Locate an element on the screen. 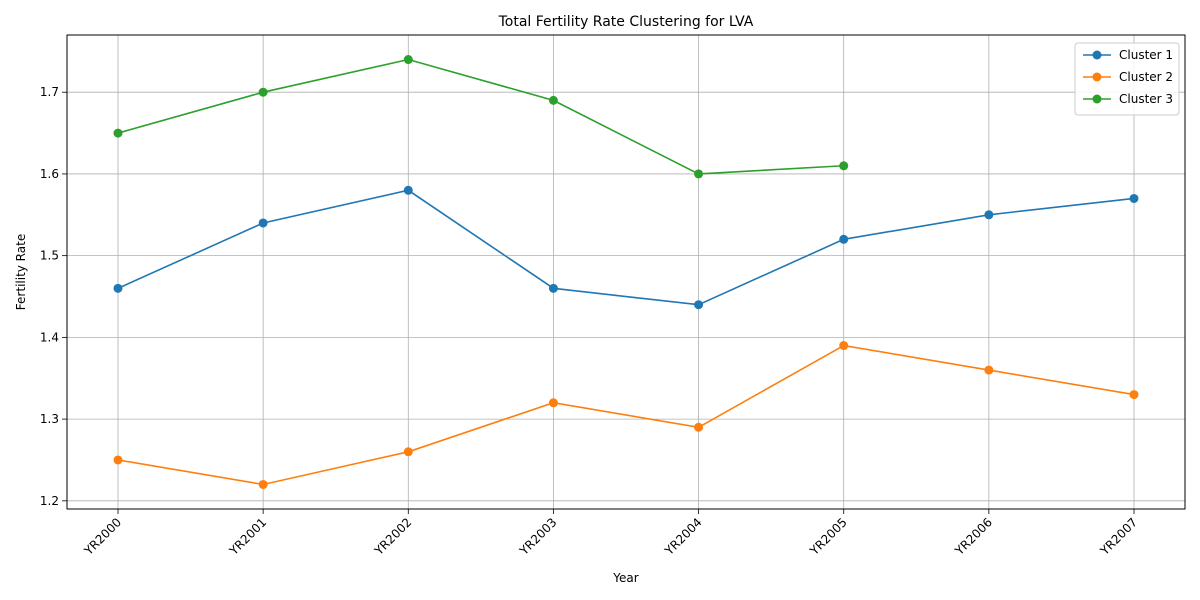  legend: Cluster 1 Cluster 2 Cluster 3 is located at coordinates (1127, 79).